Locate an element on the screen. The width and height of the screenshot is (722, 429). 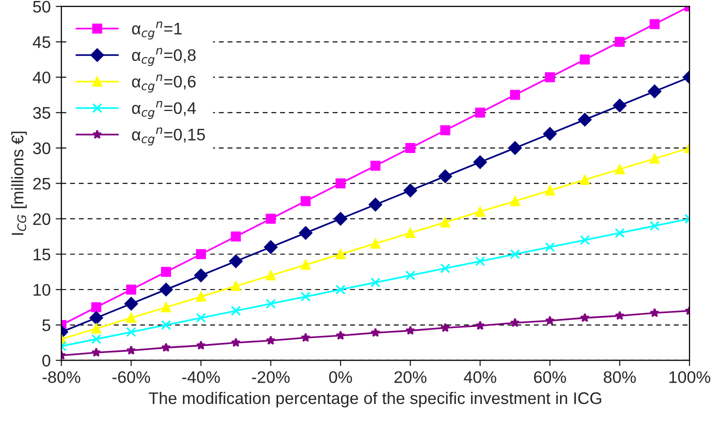
x-axis-title: The modification percentage of the specific investment in ICG is located at coordinates (375, 400).